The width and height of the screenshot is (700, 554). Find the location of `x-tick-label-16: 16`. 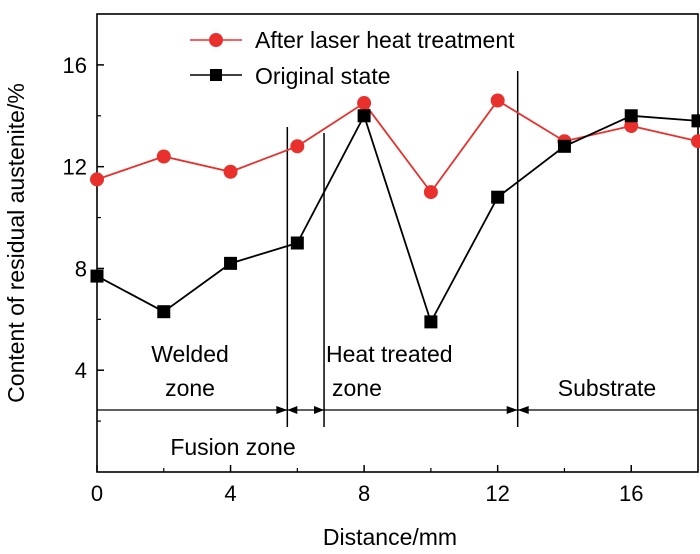

x-tick-label-16: 16 is located at coordinates (631, 493).